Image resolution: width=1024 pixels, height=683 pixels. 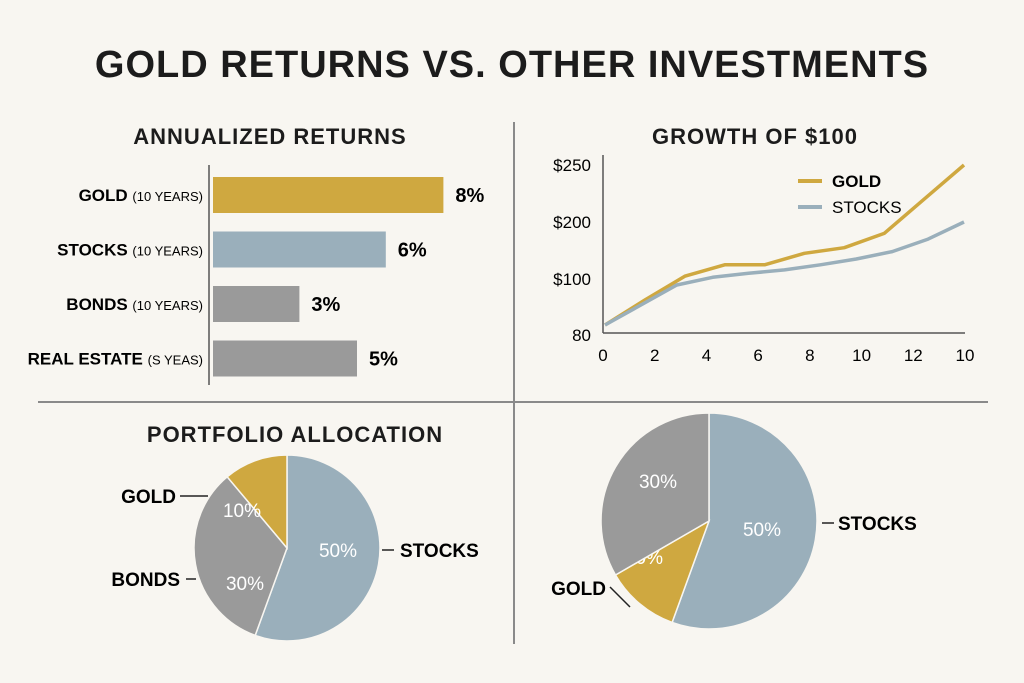 What do you see at coordinates (295, 434) in the screenshot?
I see `pie-chart-title: PORTFOLIO ALLOCATION` at bounding box center [295, 434].